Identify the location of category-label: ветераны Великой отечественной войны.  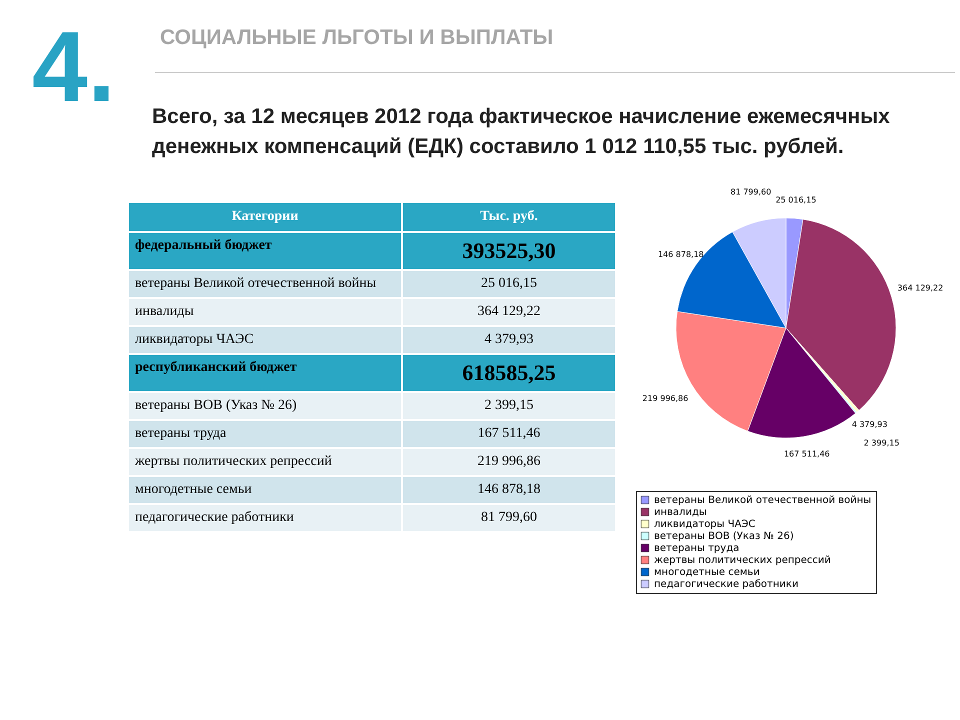
(255, 283).